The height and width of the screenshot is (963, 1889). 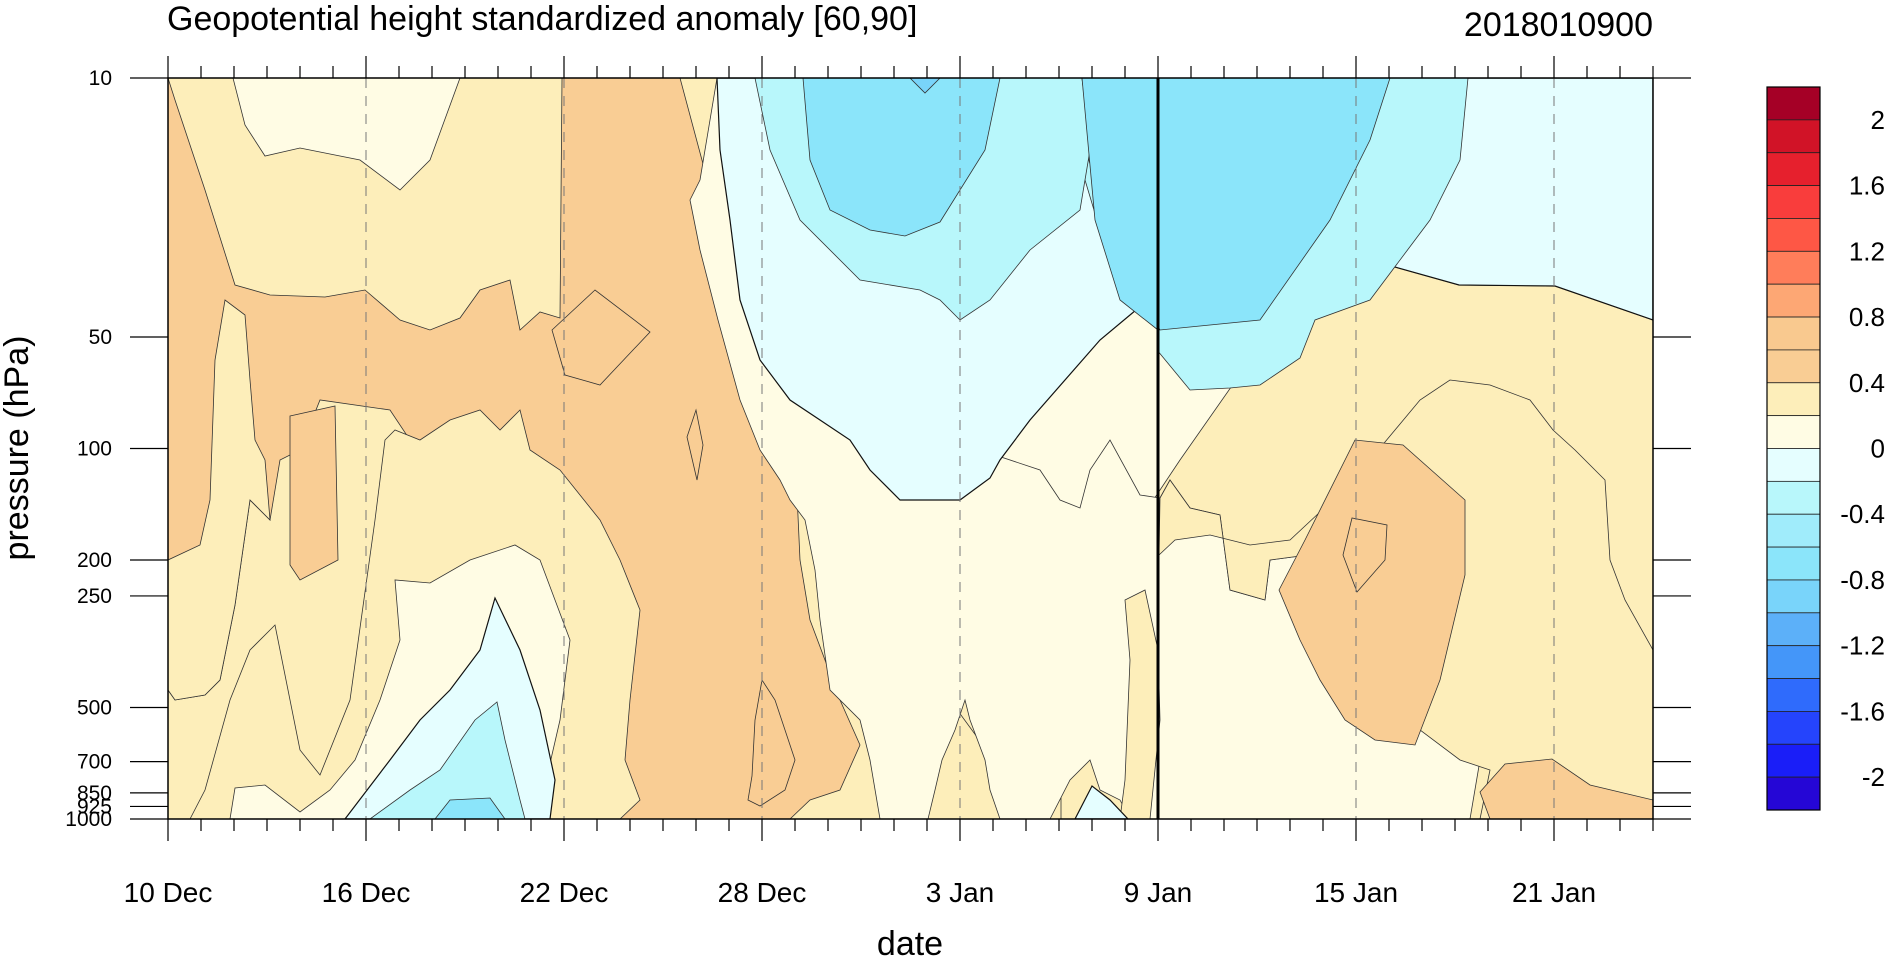 What do you see at coordinates (94, 560) in the screenshot?
I see `y-tick-label: 200` at bounding box center [94, 560].